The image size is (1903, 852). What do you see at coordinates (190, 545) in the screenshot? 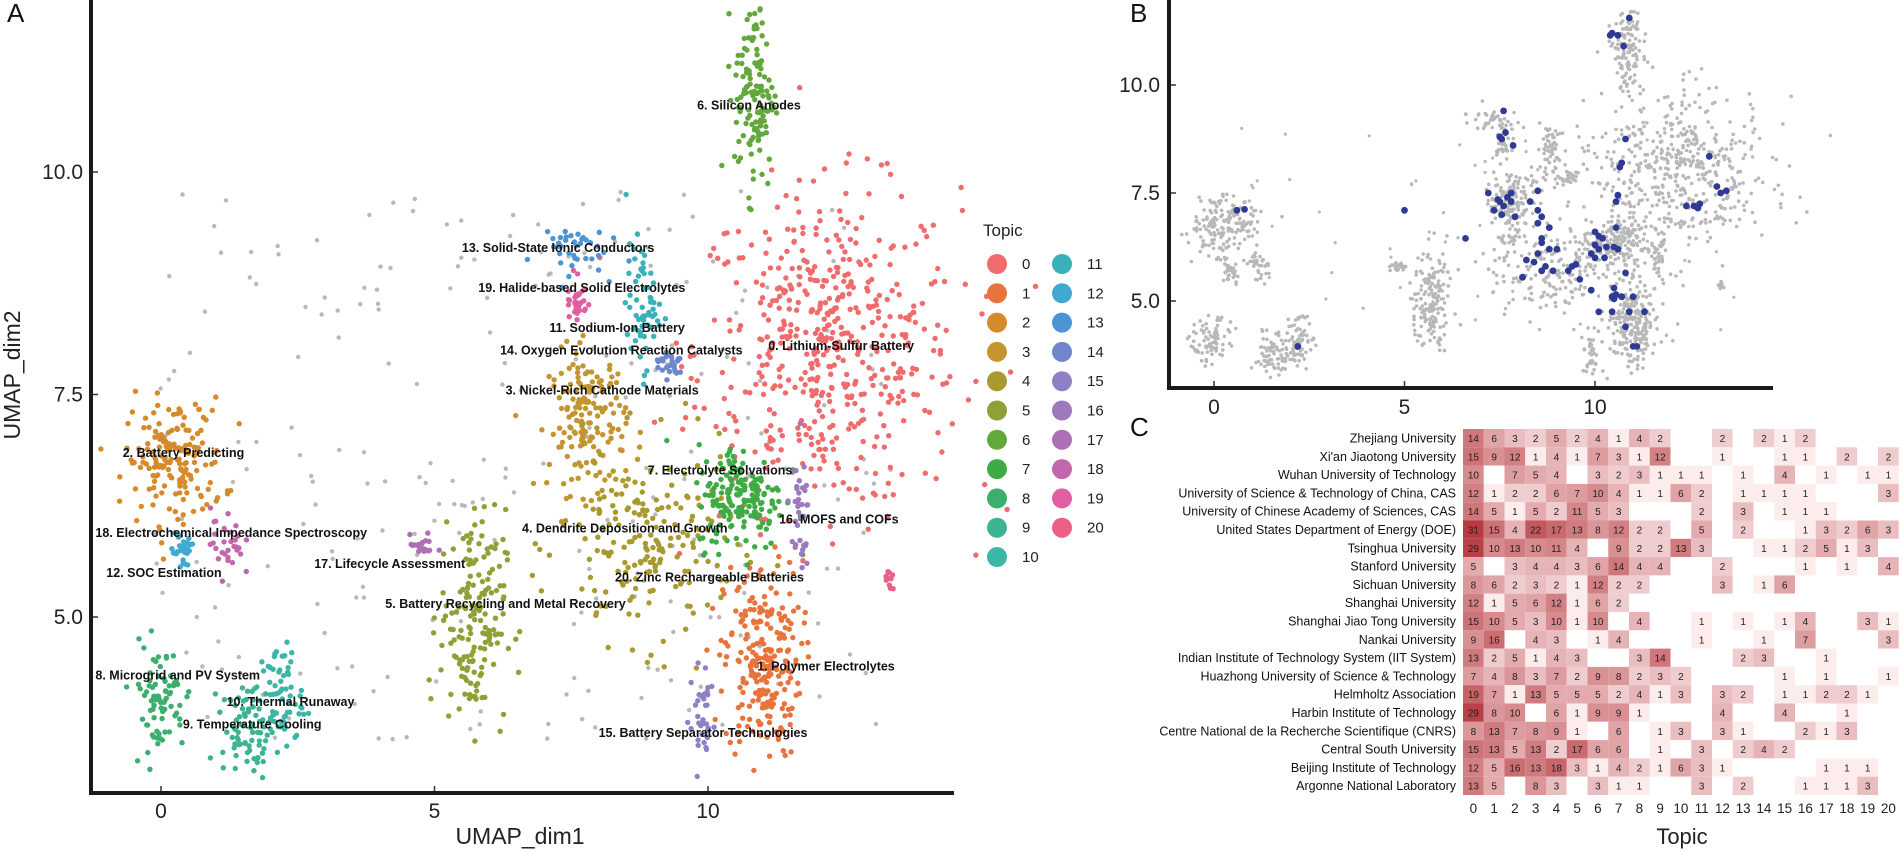
I see `topic-12-point` at bounding box center [190, 545].